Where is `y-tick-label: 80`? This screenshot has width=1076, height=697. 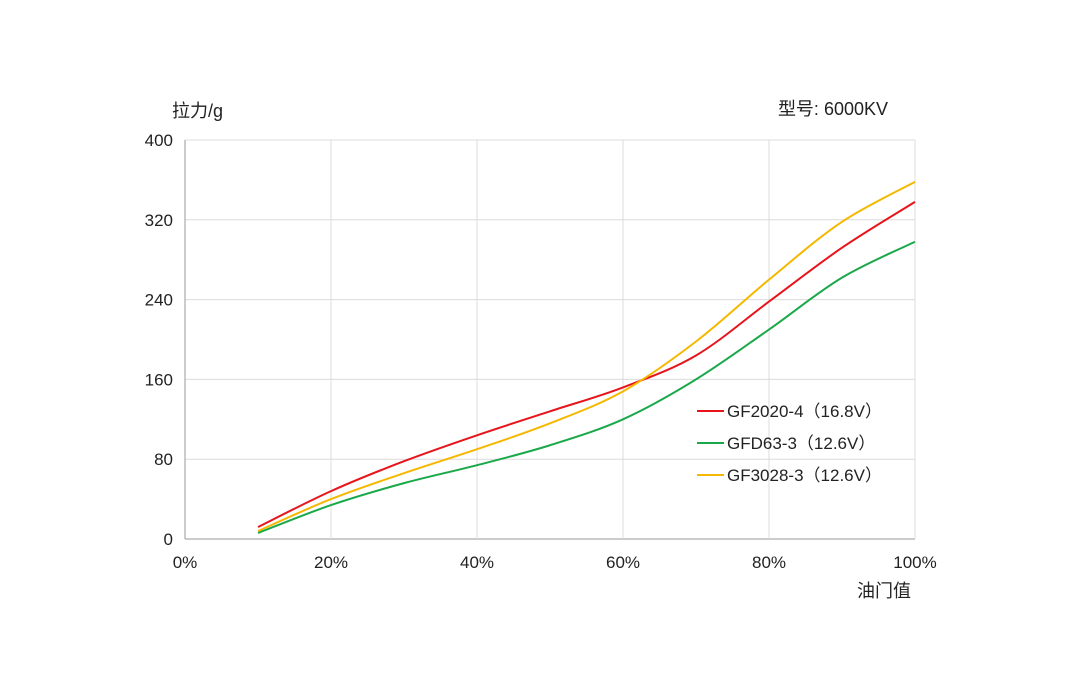 y-tick-label: 80 is located at coordinates (163, 459).